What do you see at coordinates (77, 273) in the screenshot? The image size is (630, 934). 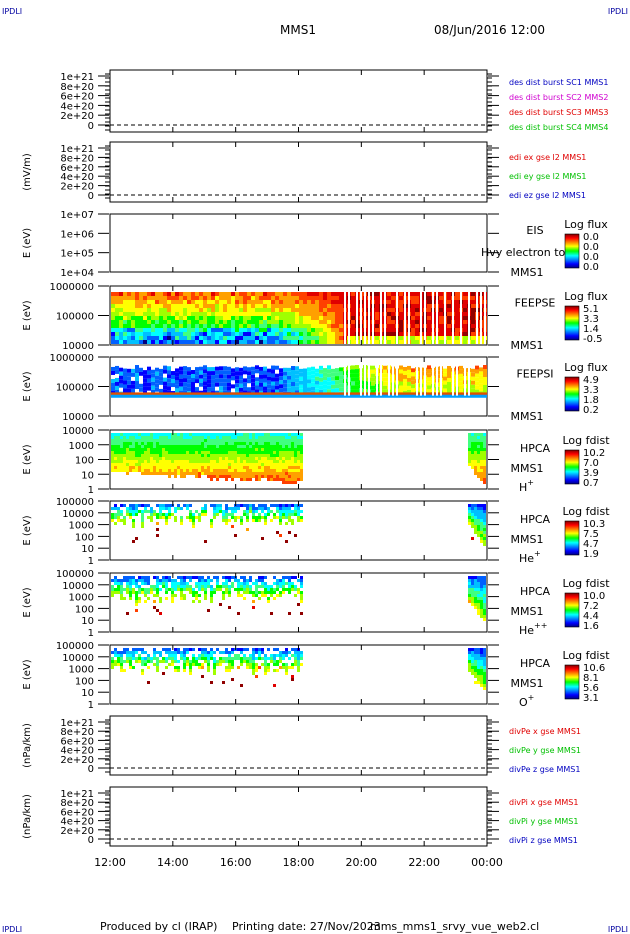 I see `y-tick-label: 1e+04` at bounding box center [77, 273].